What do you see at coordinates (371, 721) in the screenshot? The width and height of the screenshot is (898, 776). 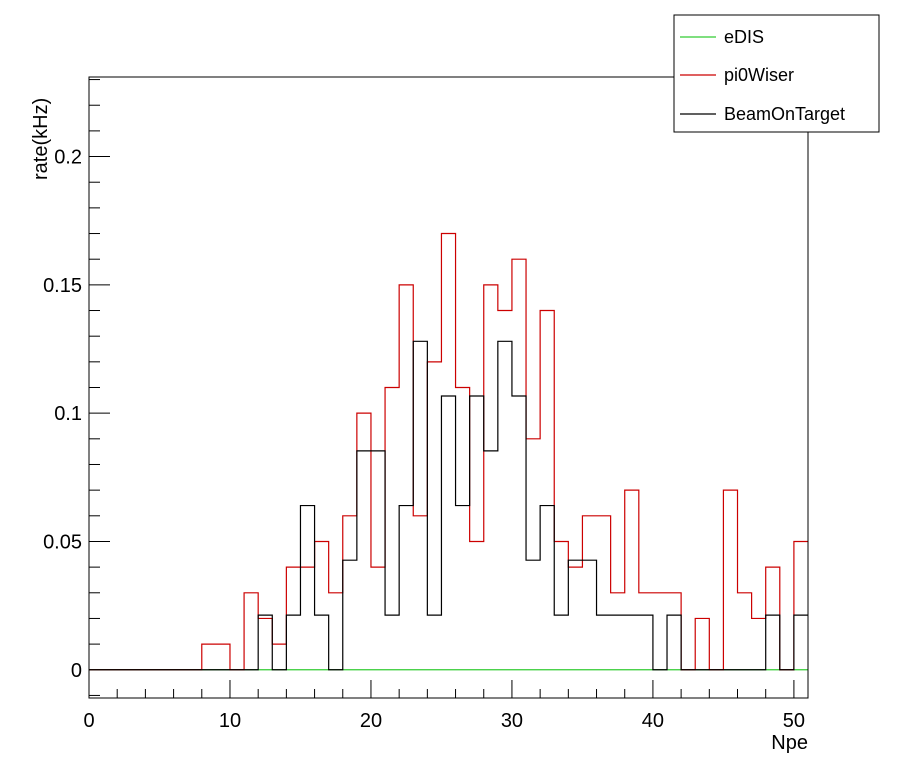 I see `x-tick-label: 20` at bounding box center [371, 721].